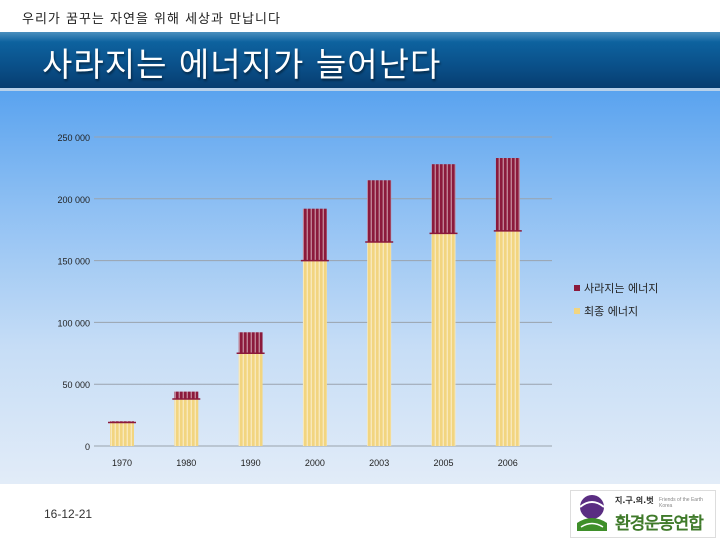  I want to click on legend-label: 사라지는 에너지, so click(621, 288).